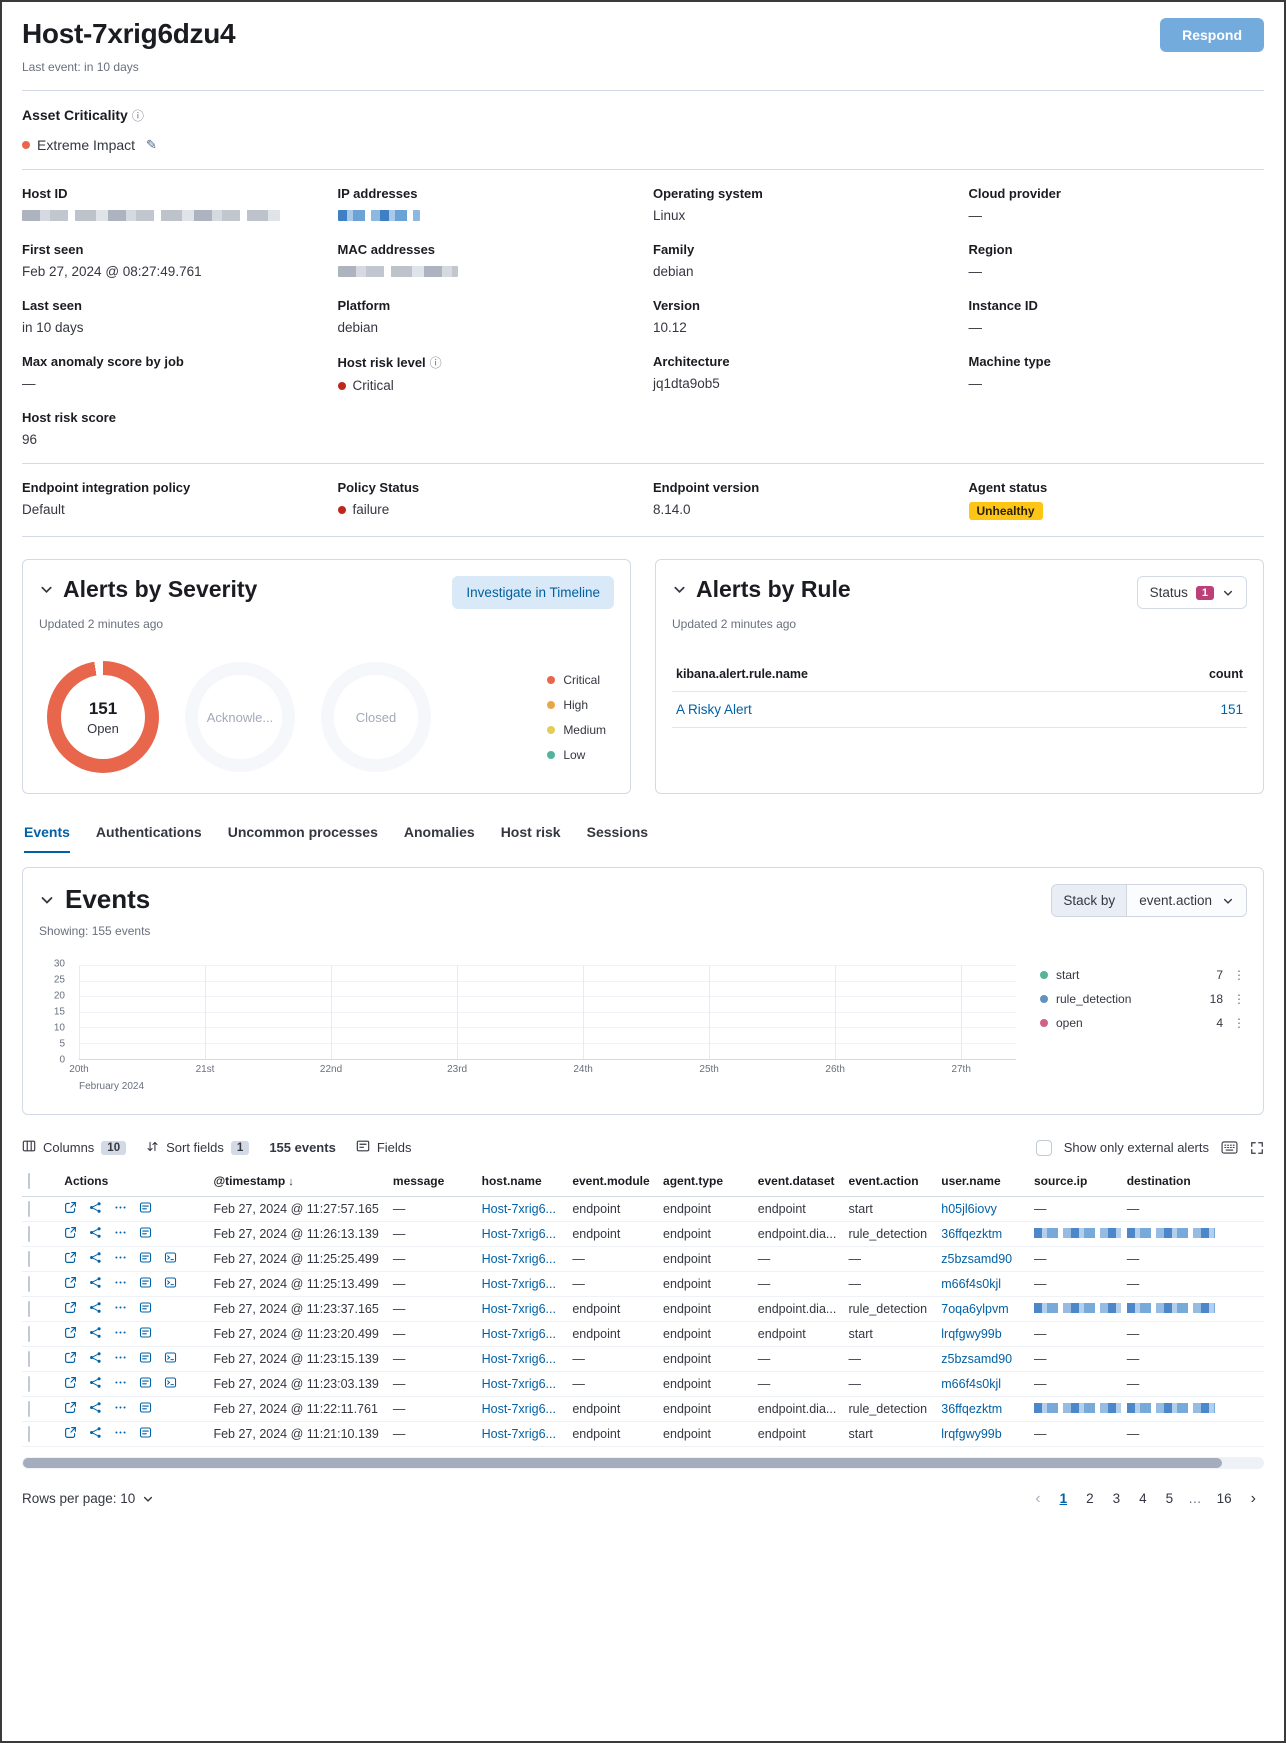 This screenshot has width=1286, height=1743. I want to click on legend-series-label: start, so click(1068, 975).